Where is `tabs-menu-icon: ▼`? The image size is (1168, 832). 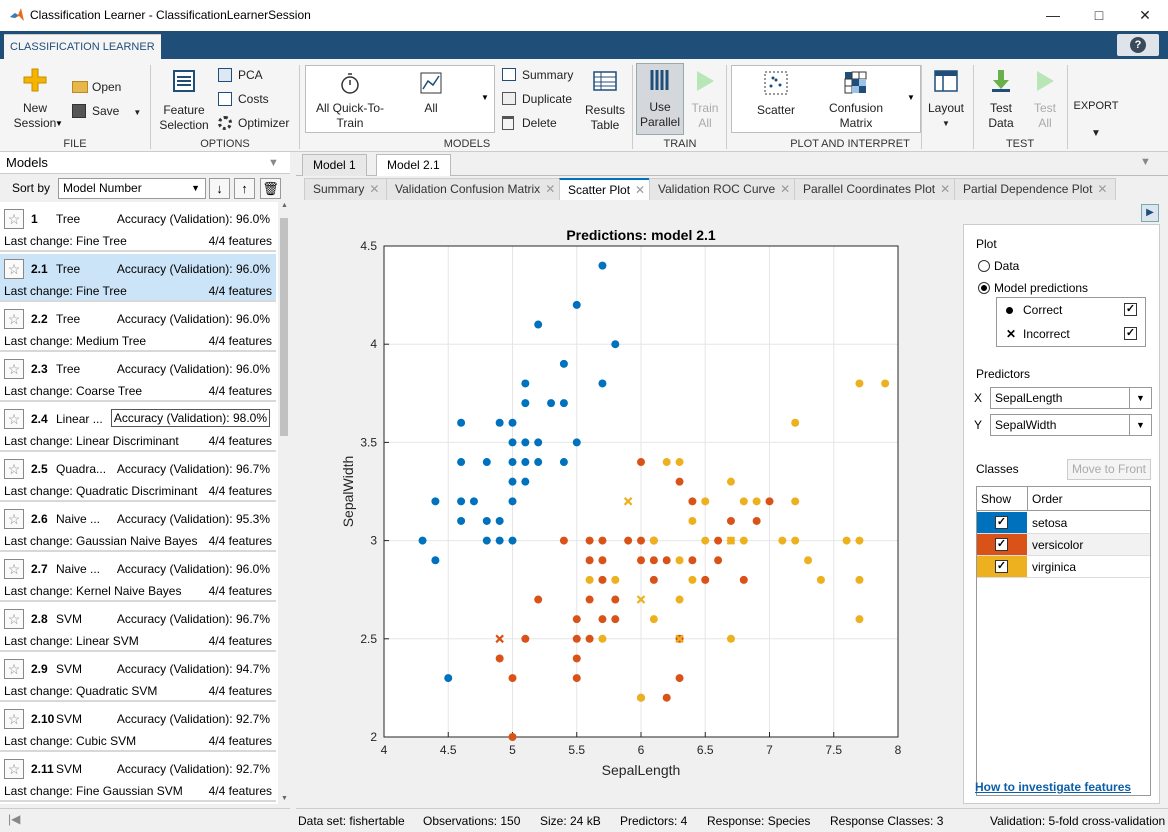
tabs-menu-icon: ▼ is located at coordinates (1145, 162).